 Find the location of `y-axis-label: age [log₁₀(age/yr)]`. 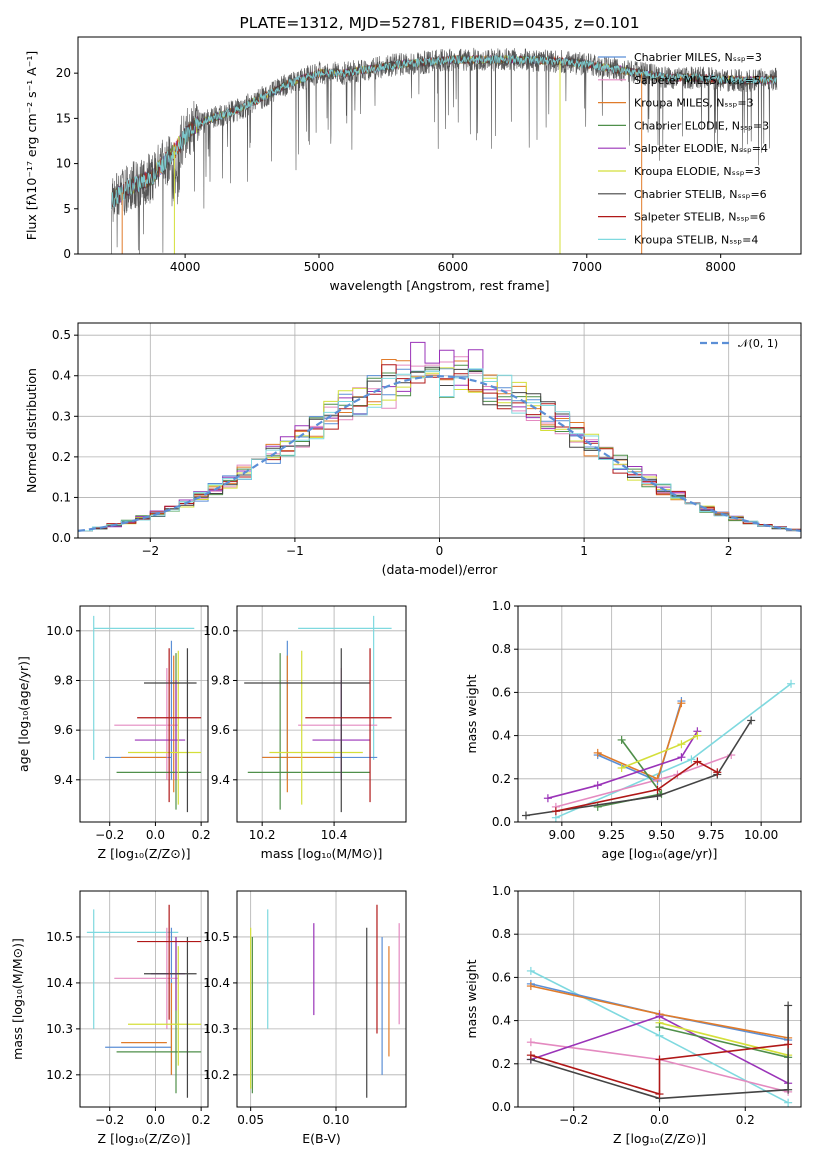

y-axis-label: age [log₁₀(age/yr)] is located at coordinates (23, 714).